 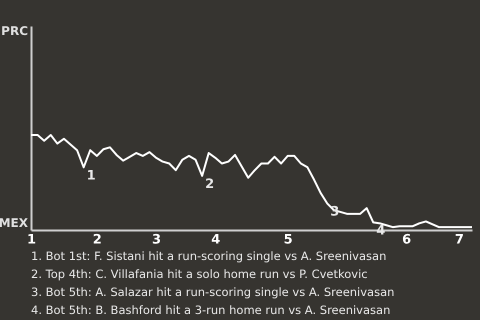 What do you see at coordinates (91, 176) in the screenshot?
I see `text: 1` at bounding box center [91, 176].